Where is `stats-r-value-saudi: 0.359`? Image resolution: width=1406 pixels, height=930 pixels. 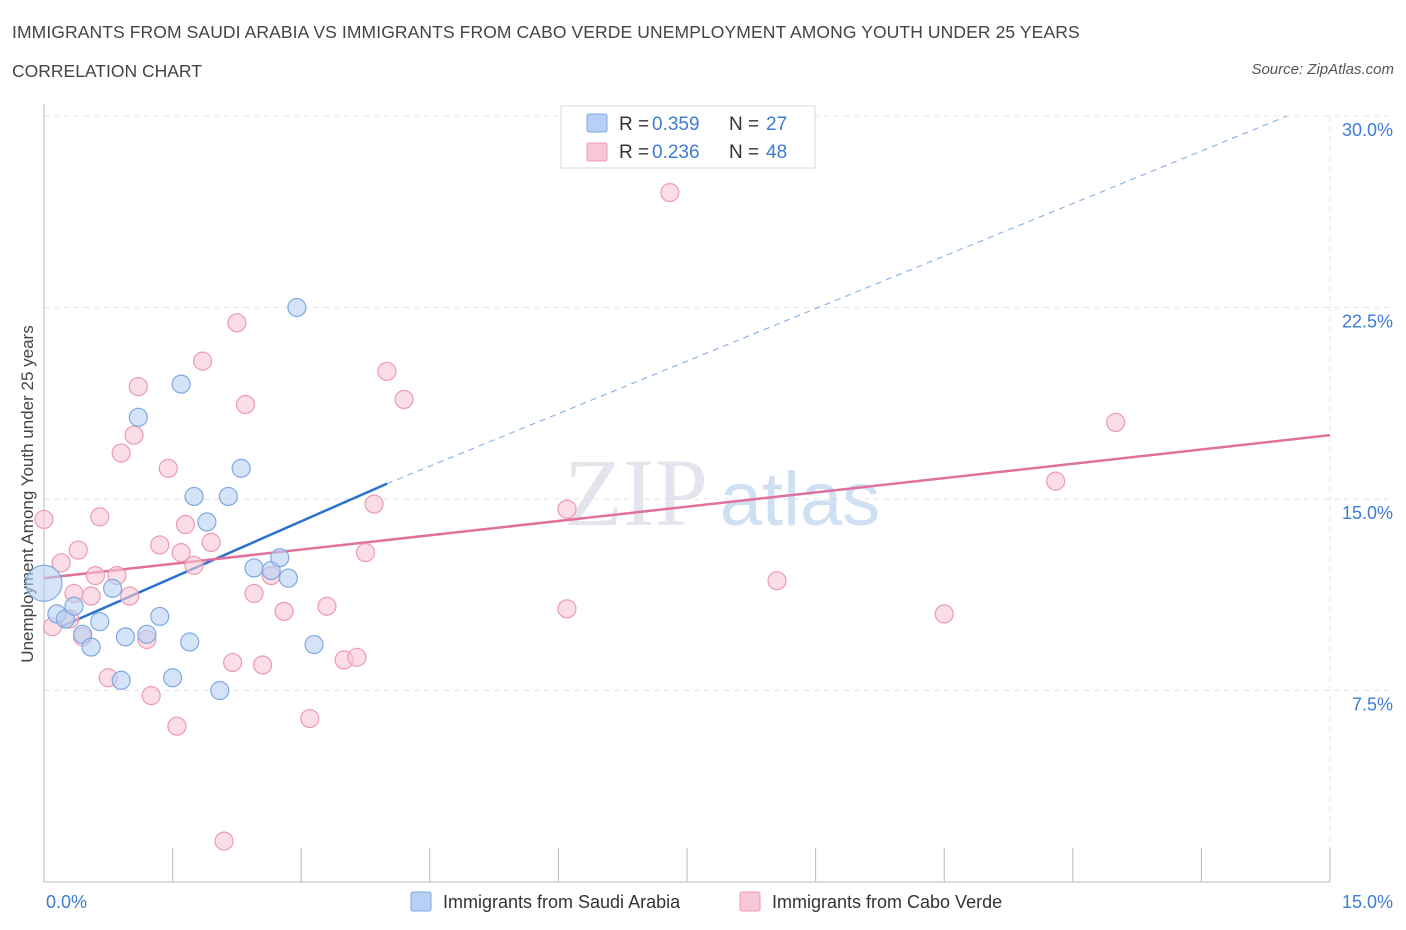
stats-r-value-saudi: 0.359 is located at coordinates (676, 124).